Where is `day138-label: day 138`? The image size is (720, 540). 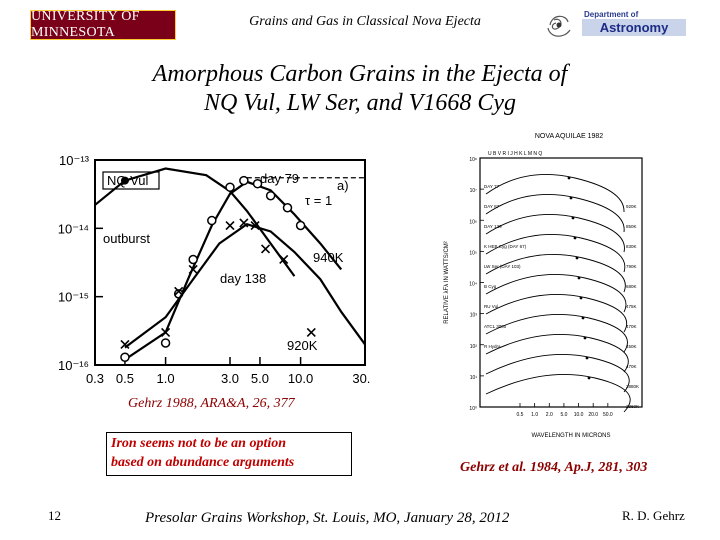 day138-label: day 138 is located at coordinates (243, 278).